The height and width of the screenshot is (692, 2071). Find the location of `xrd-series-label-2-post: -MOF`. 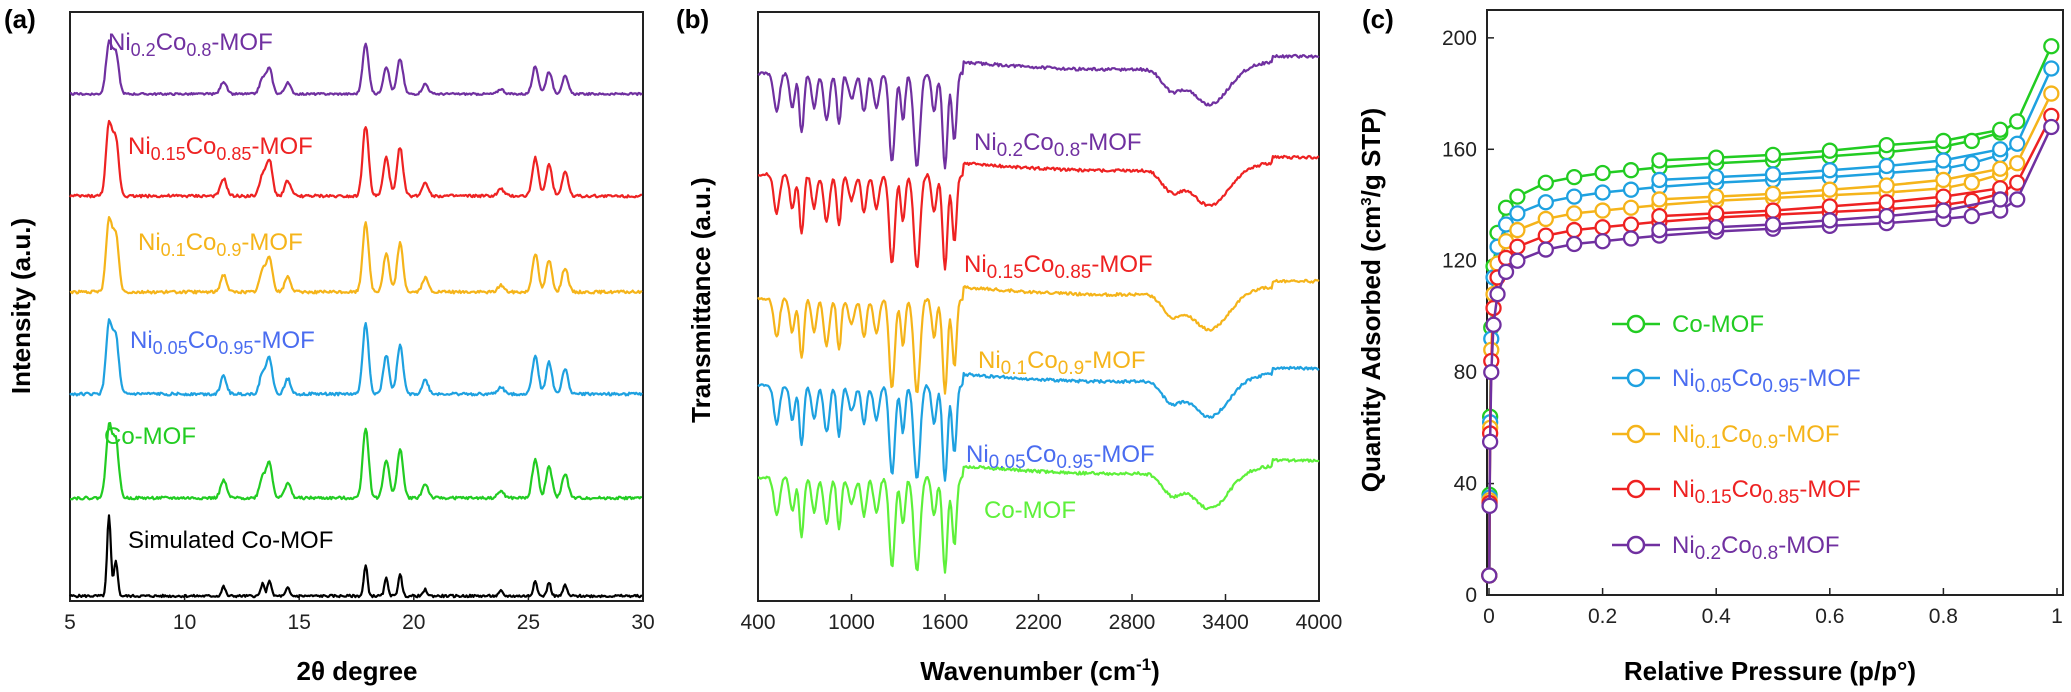

xrd-series-label-2-post: -MOF is located at coordinates (271, 242).